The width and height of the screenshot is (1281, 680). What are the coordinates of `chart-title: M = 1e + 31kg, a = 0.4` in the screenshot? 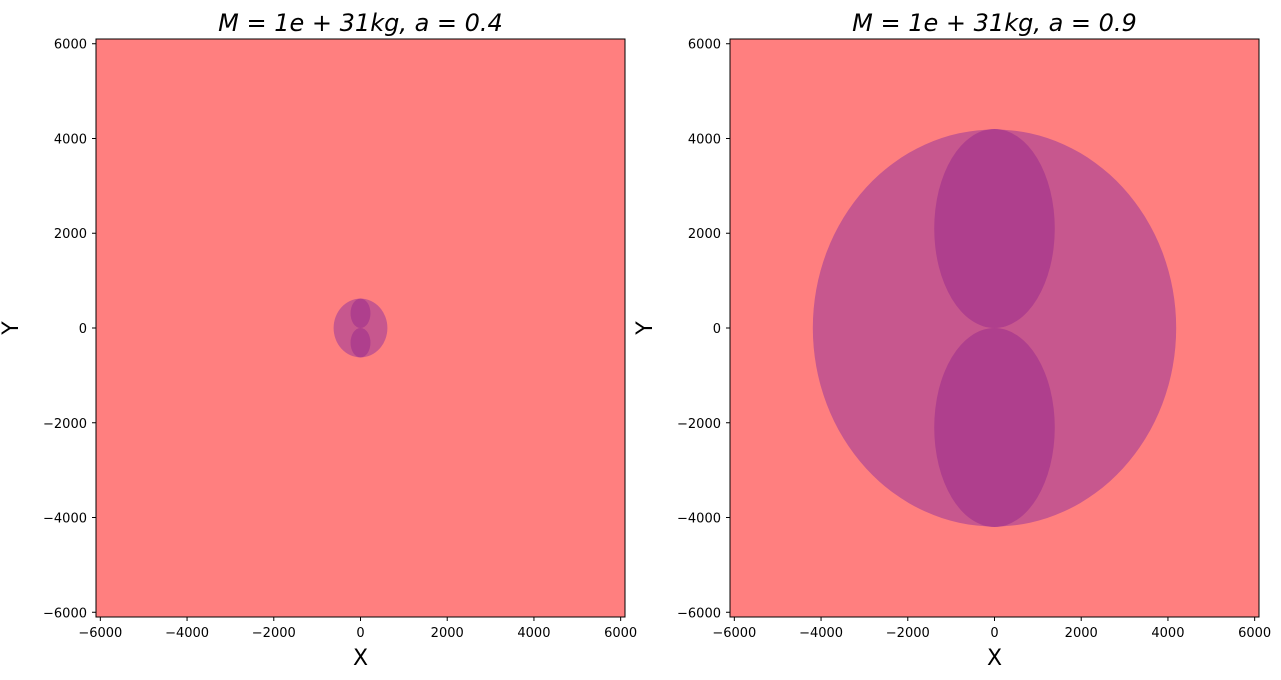 It's located at (360, 23).